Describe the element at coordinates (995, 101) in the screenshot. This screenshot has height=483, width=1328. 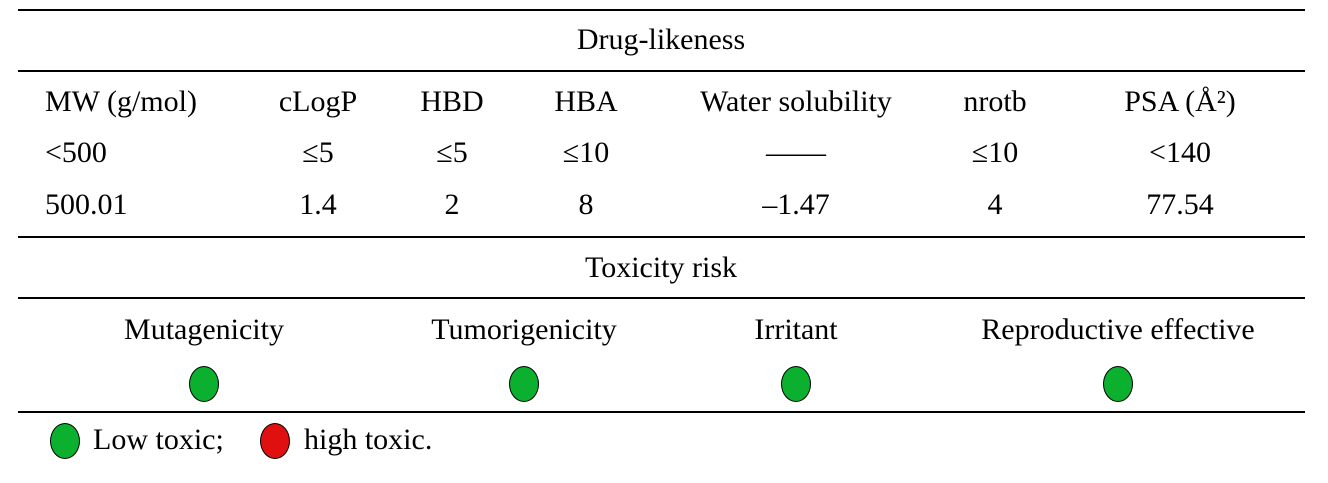
I see `column-header: nrotb` at that location.